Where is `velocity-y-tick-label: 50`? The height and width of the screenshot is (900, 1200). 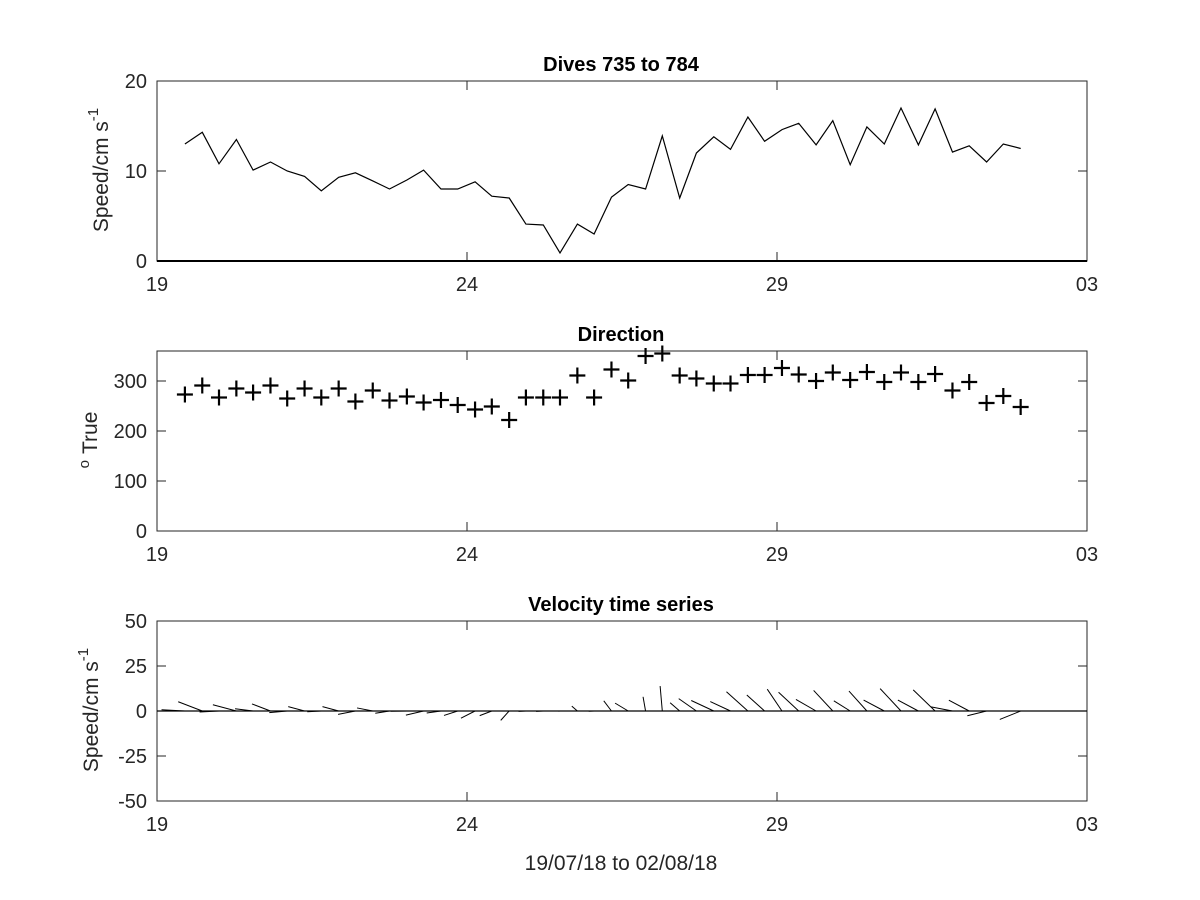 velocity-y-tick-label: 50 is located at coordinates (136, 622).